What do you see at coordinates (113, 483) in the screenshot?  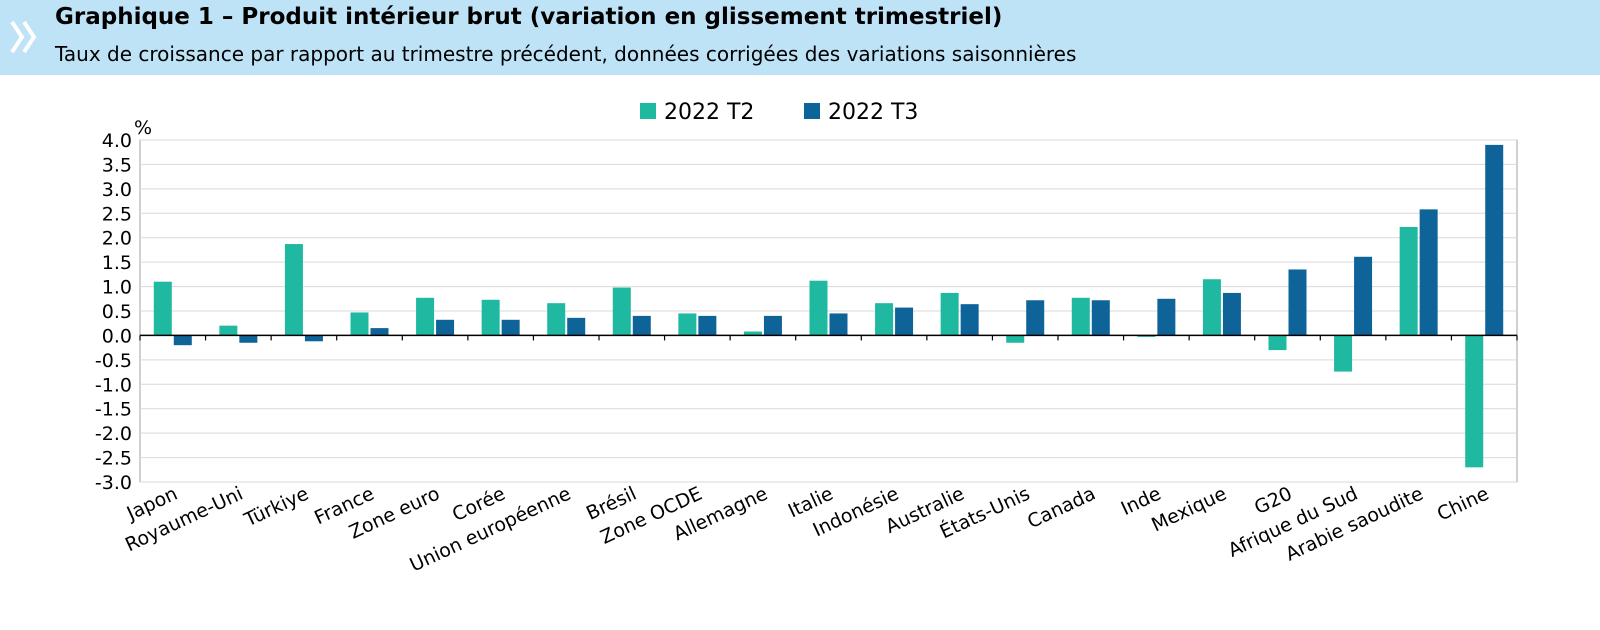 I see `y-tick-label: -3.0` at bounding box center [113, 483].